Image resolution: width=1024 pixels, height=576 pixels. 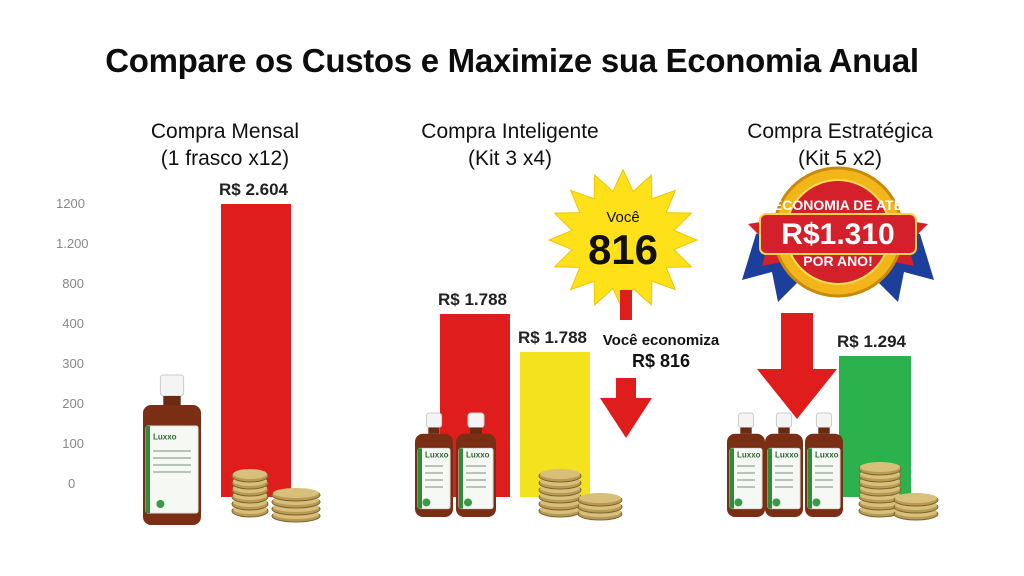 What do you see at coordinates (225, 131) in the screenshot?
I see `group-title-line1: Compra Mensal` at bounding box center [225, 131].